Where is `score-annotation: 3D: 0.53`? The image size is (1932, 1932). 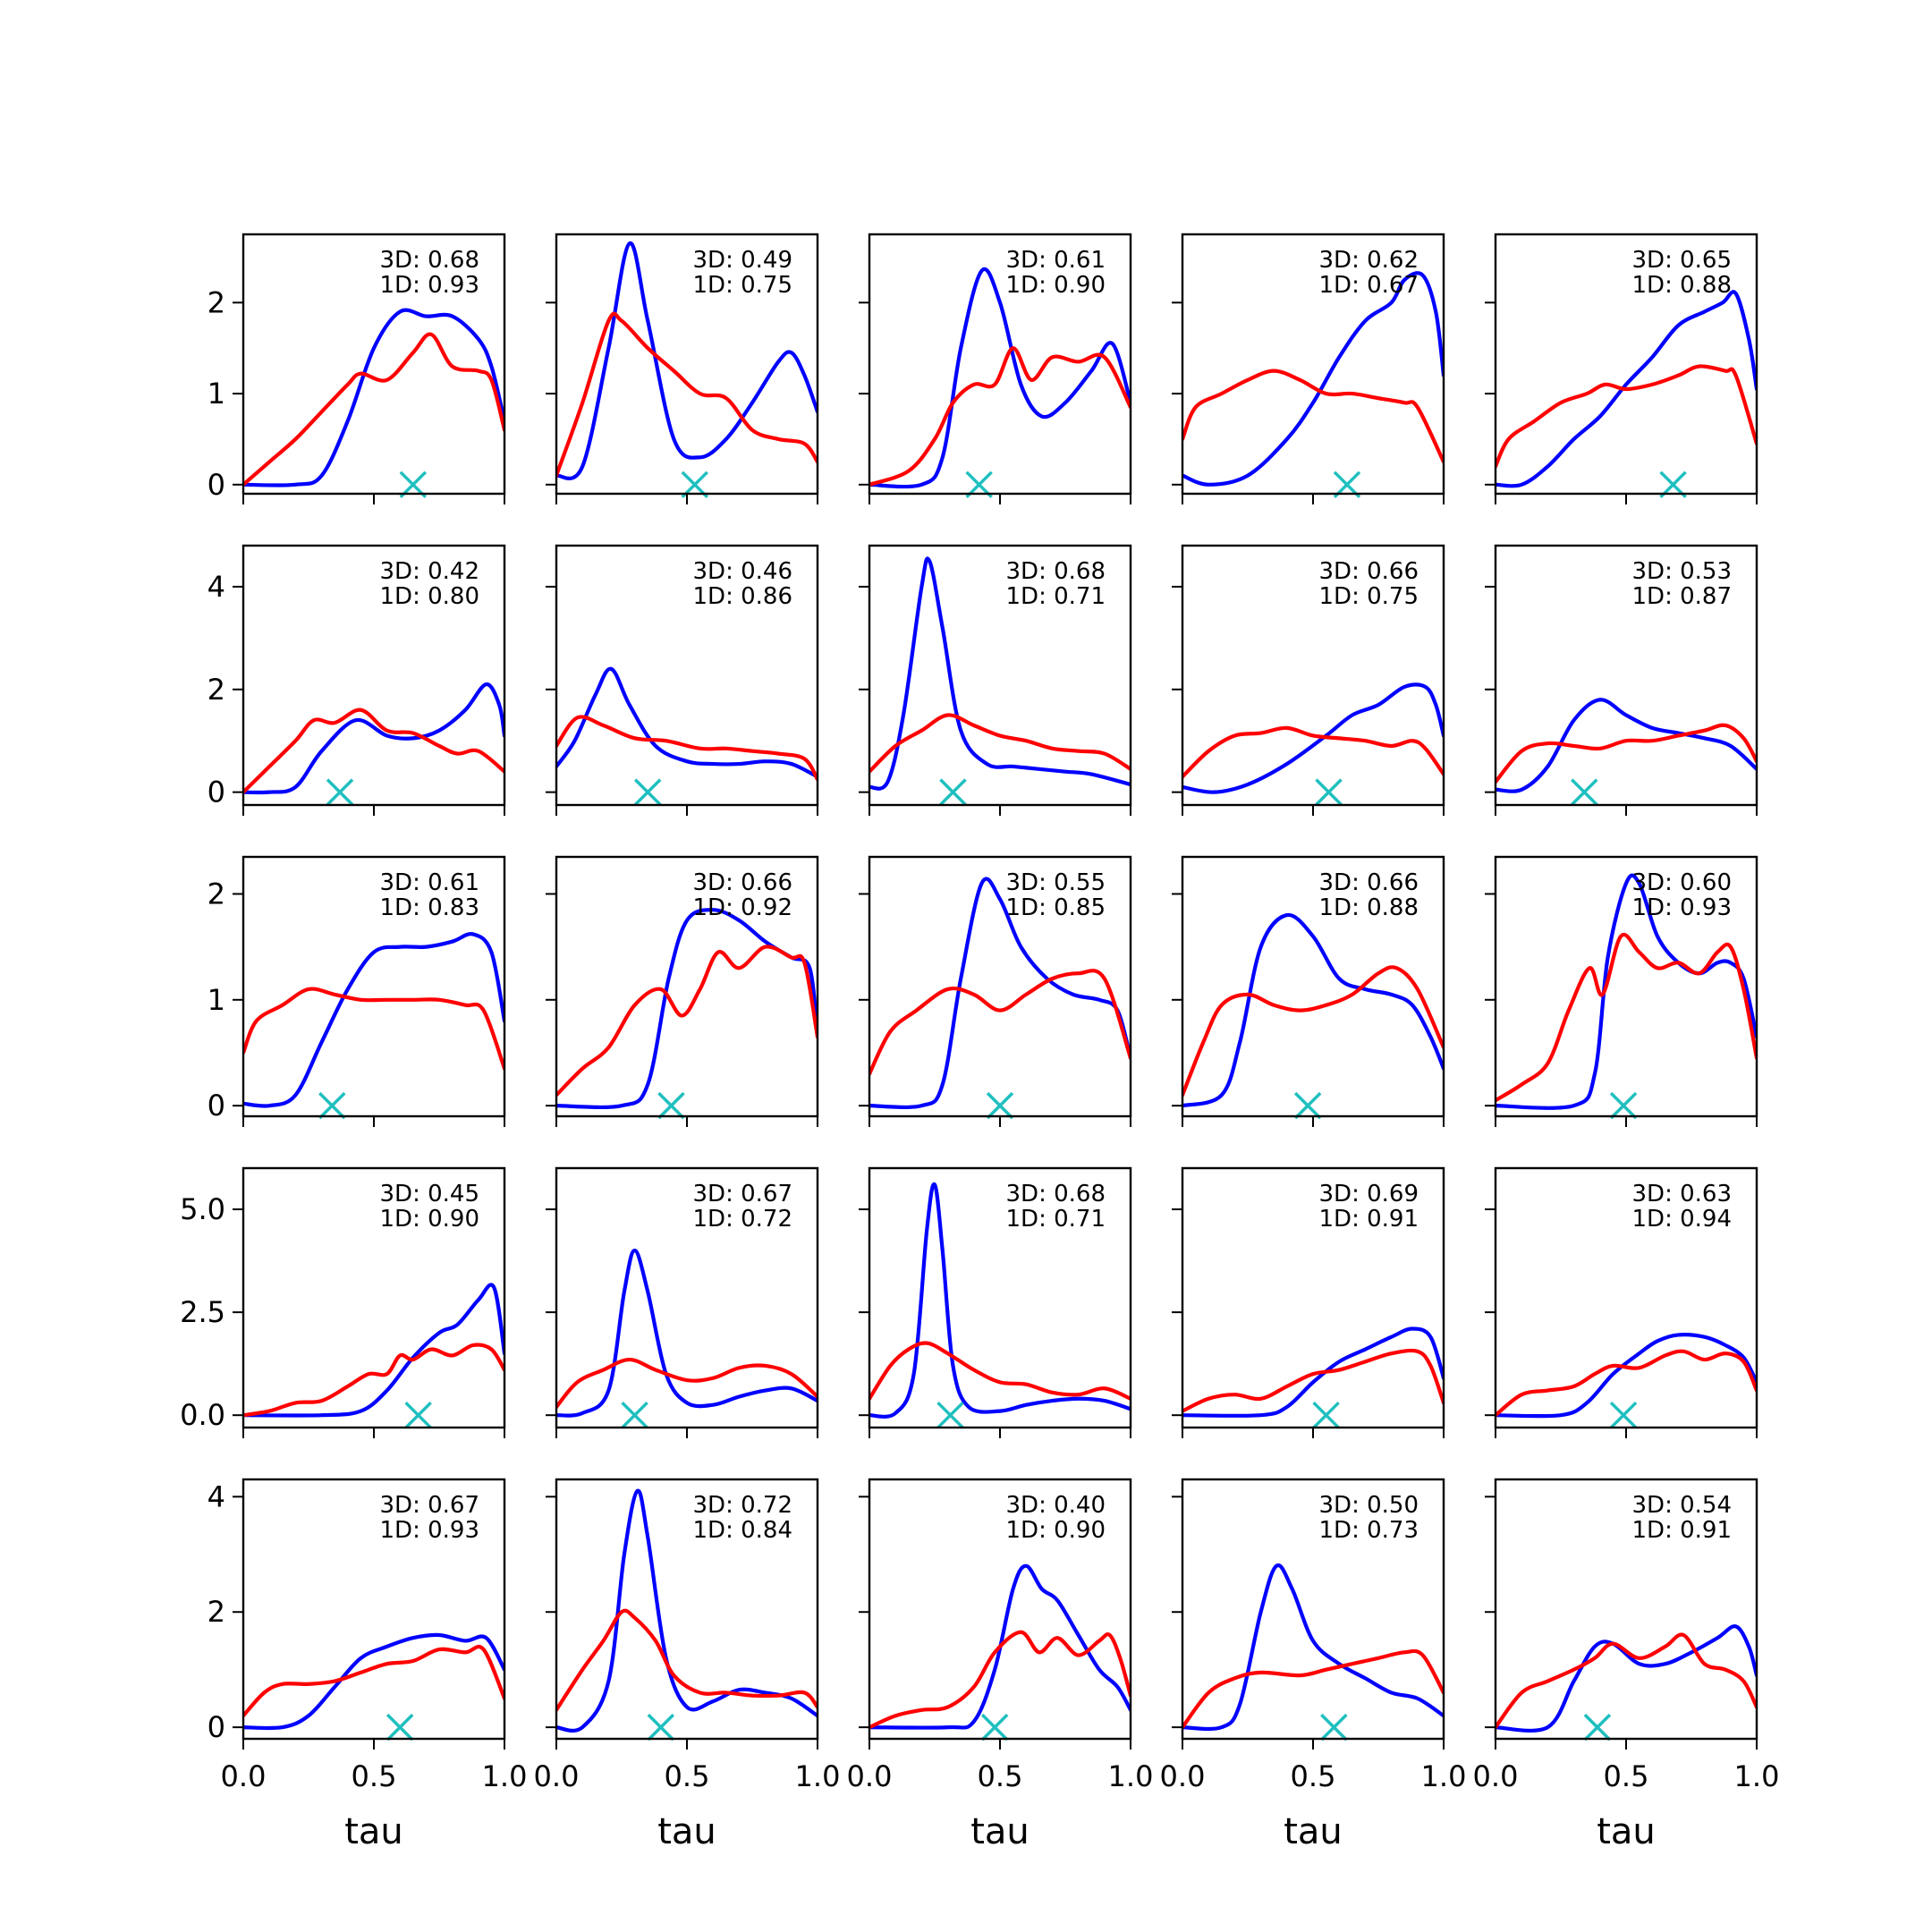
score-annotation: 3D: 0.53 is located at coordinates (1682, 571).